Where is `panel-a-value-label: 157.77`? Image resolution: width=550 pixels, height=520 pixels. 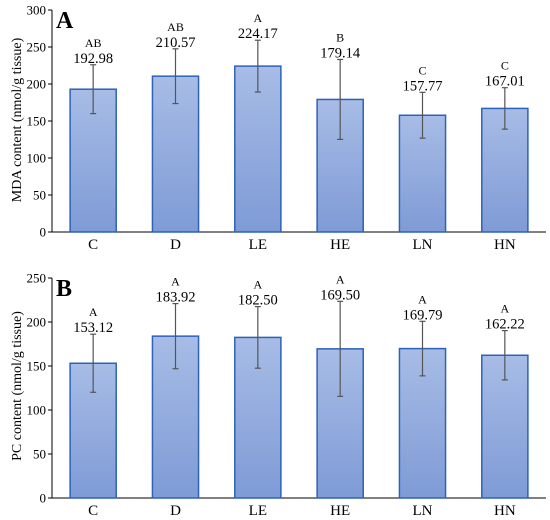 panel-a-value-label: 157.77 is located at coordinates (423, 86).